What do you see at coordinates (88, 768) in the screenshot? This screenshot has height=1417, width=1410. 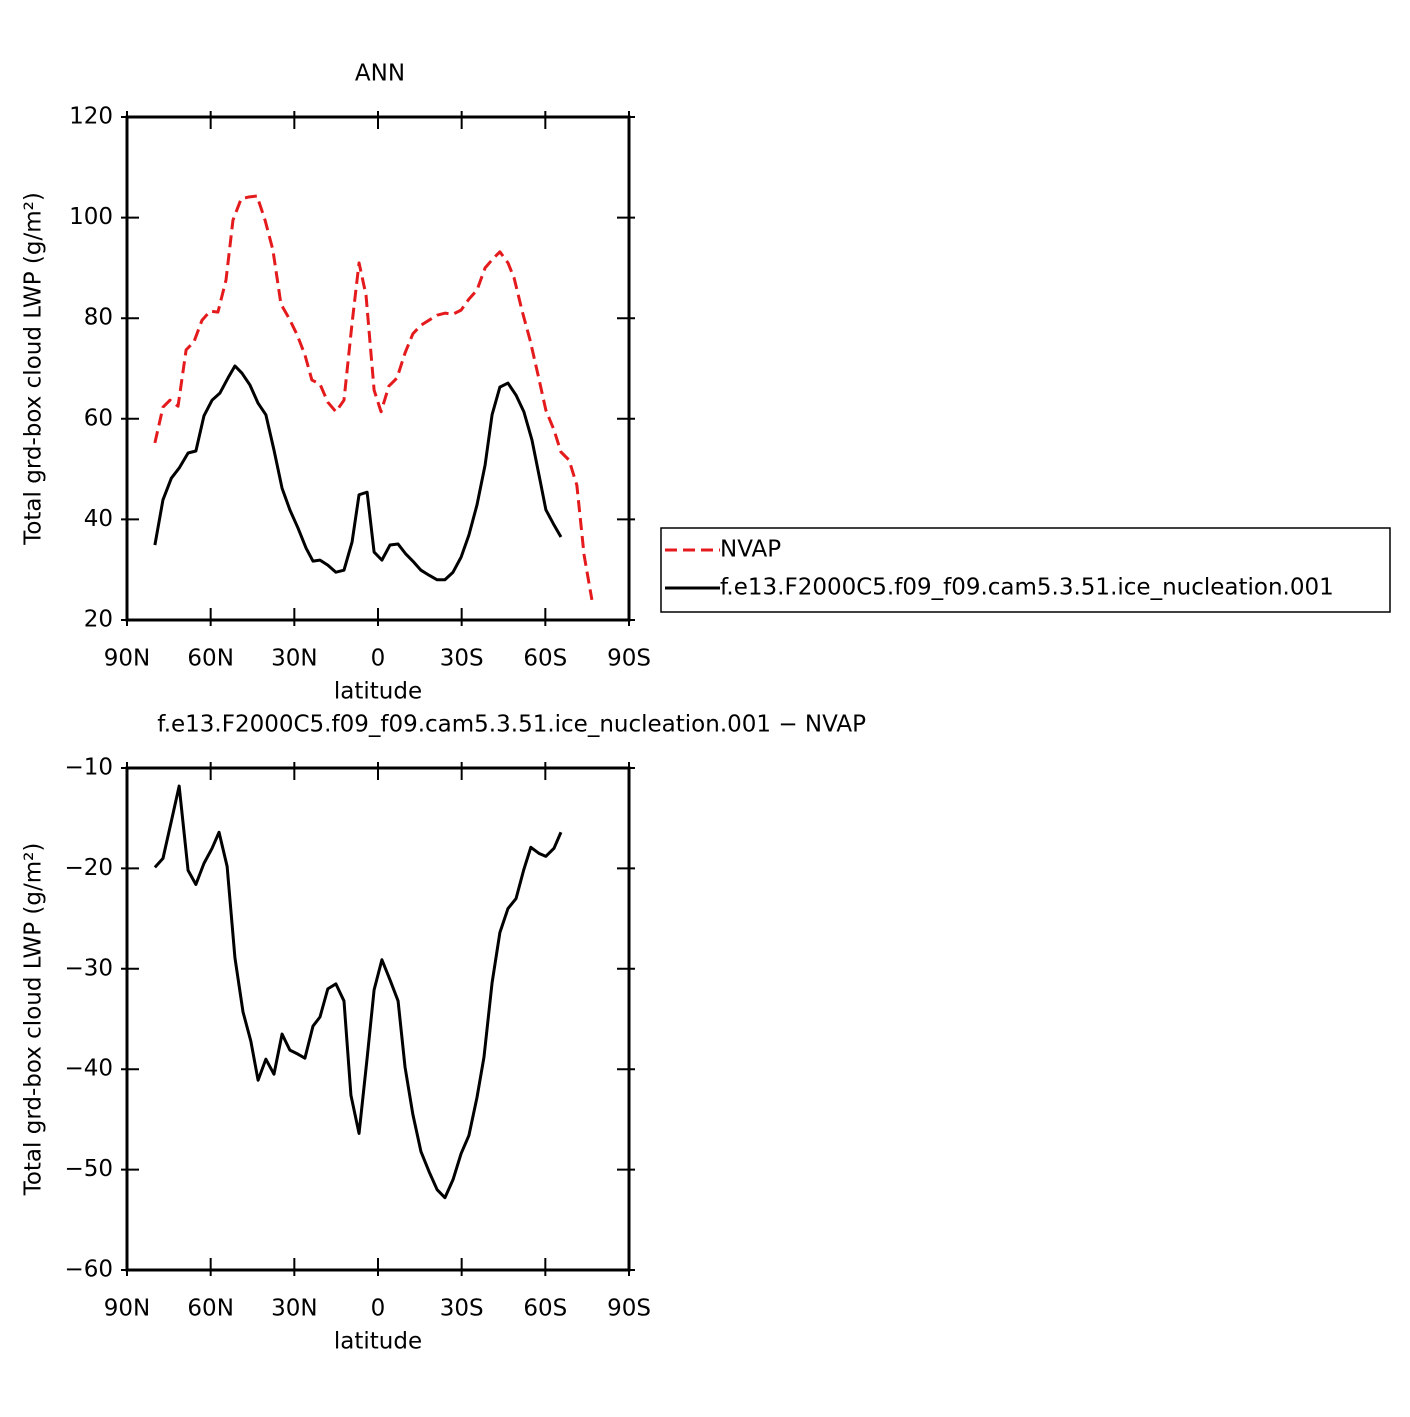 I see `y-tick-label: −10` at bounding box center [88, 768].